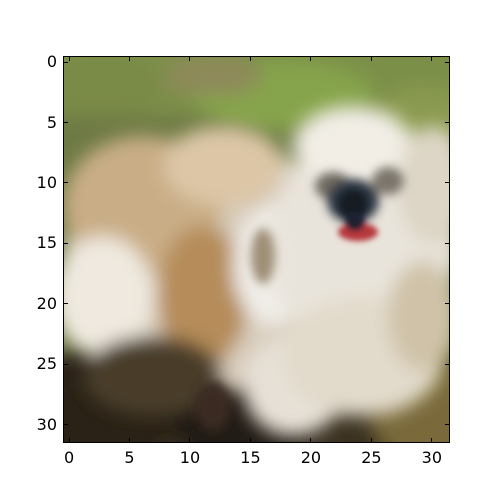 This screenshot has height=500, width=500. What do you see at coordinates (46, 243) in the screenshot?
I see `y-tick-label: 15` at bounding box center [46, 243].